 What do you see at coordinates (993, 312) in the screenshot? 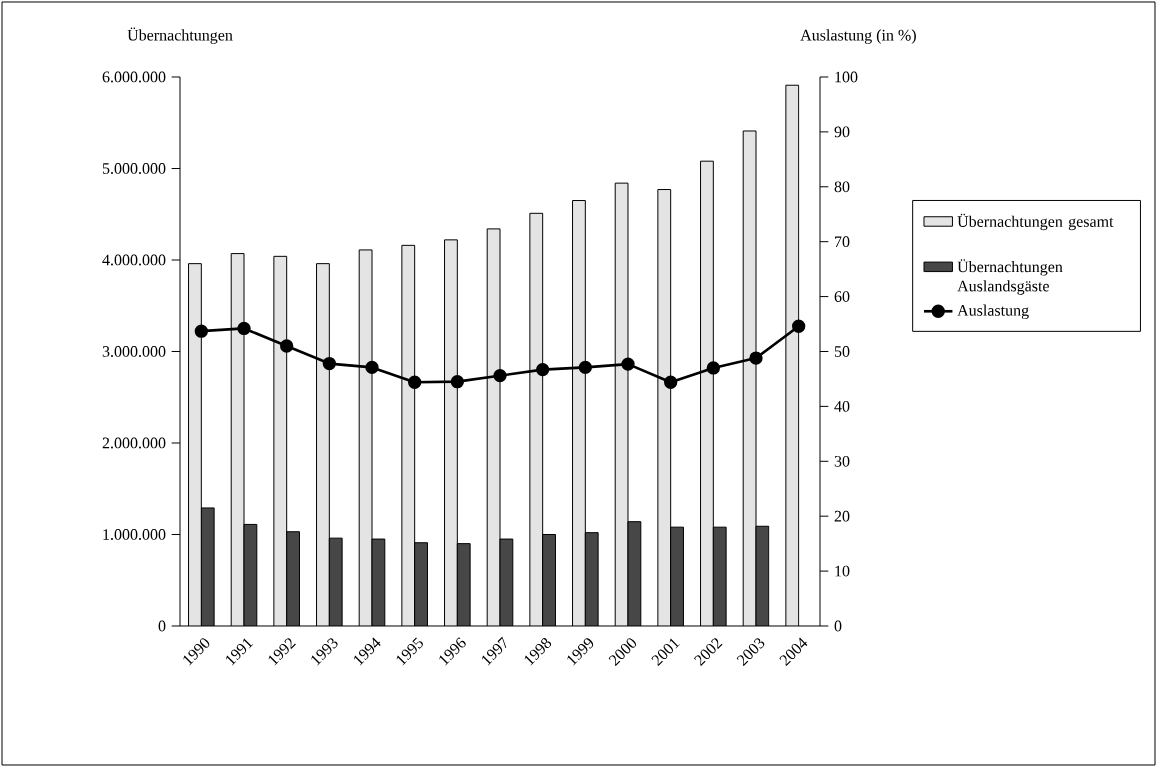
I see `legend-label: Auslastung` at bounding box center [993, 312].